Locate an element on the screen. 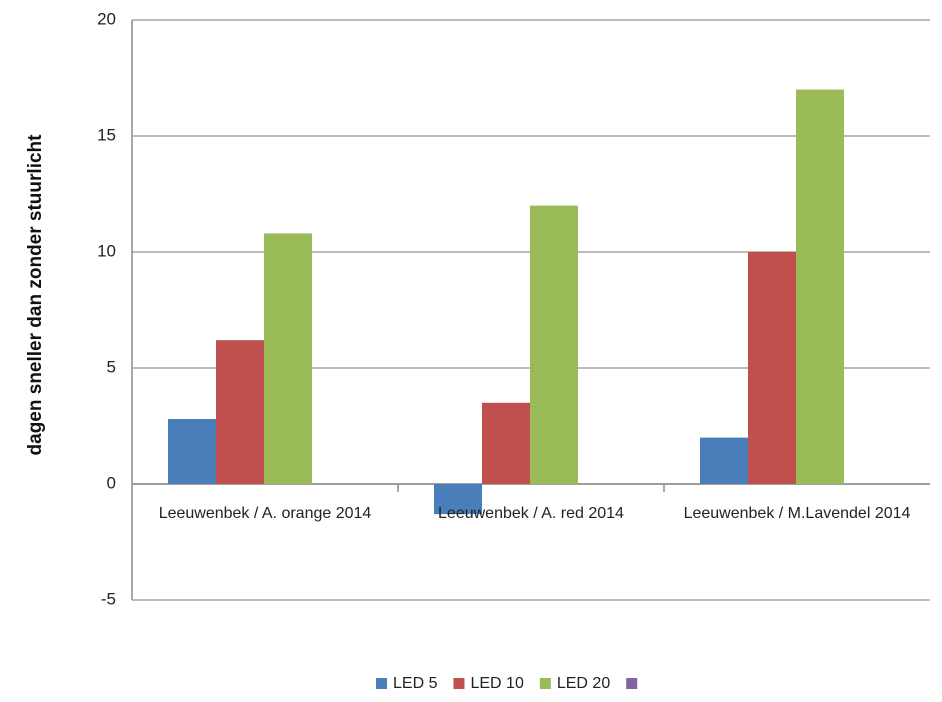 This screenshot has width=942, height=702. y-tick-label: -5 is located at coordinates (108, 598).